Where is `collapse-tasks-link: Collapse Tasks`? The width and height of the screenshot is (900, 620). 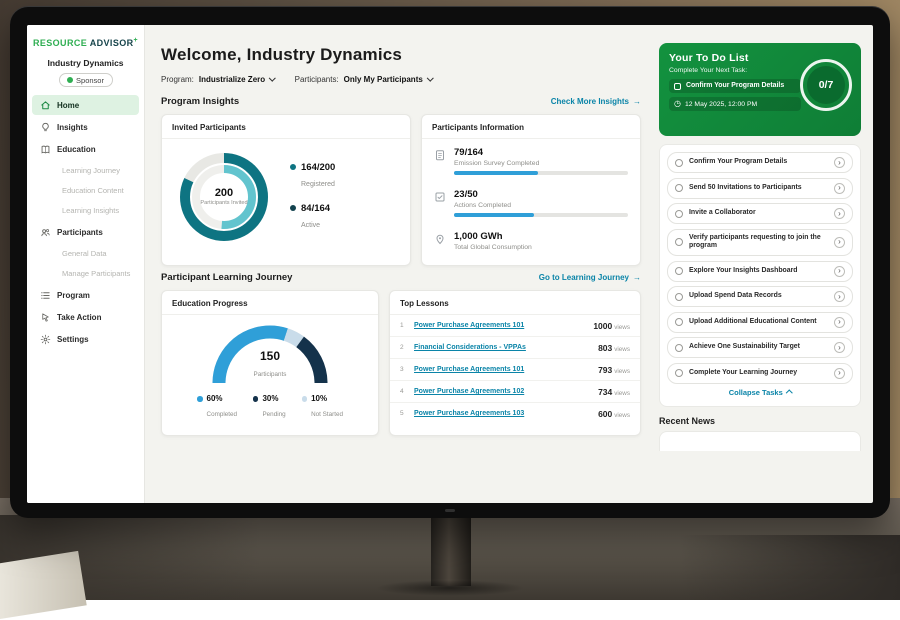
collapse-tasks-link: Collapse Tasks is located at coordinates (760, 392).